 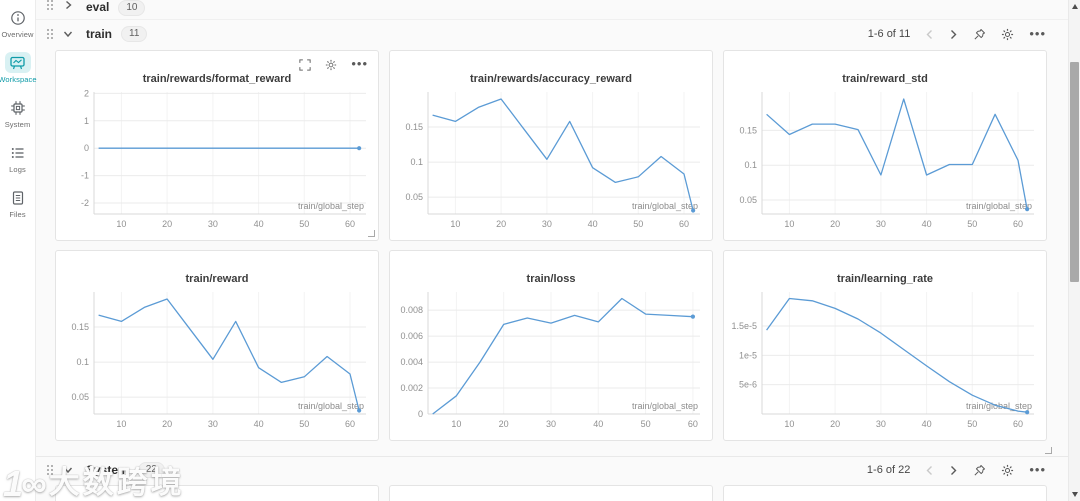 I want to click on scroll-down-arrow-icon, so click(x=1075, y=494).